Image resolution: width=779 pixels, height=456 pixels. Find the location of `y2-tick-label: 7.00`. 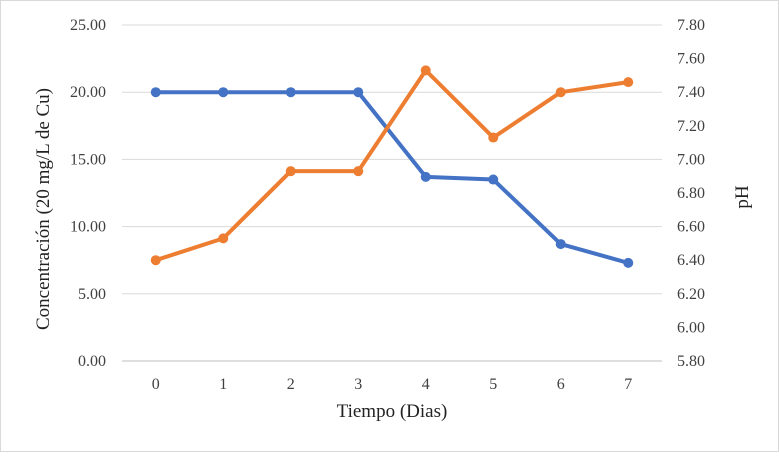

y2-tick-label: 7.00 is located at coordinates (691, 159).